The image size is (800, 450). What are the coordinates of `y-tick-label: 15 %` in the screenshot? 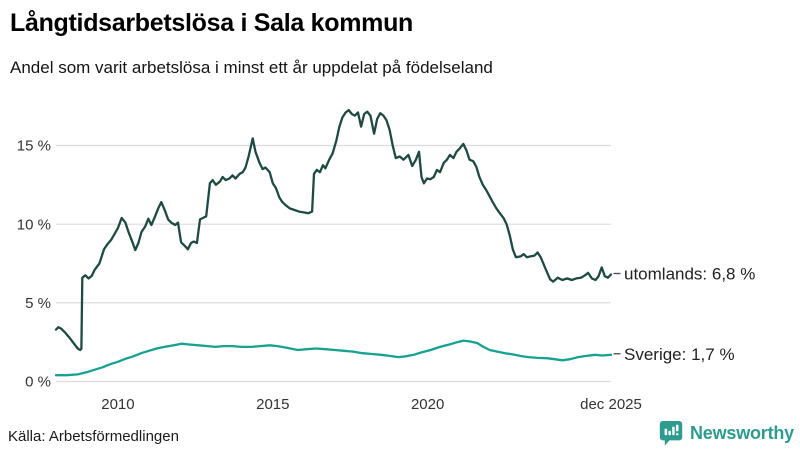 It's located at (34, 146).